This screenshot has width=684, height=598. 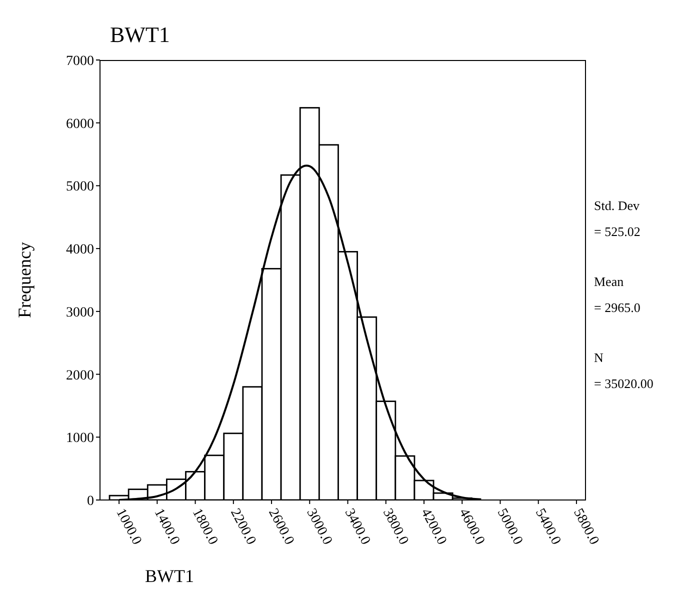 I want to click on text: = 35020.00, so click(x=624, y=384).